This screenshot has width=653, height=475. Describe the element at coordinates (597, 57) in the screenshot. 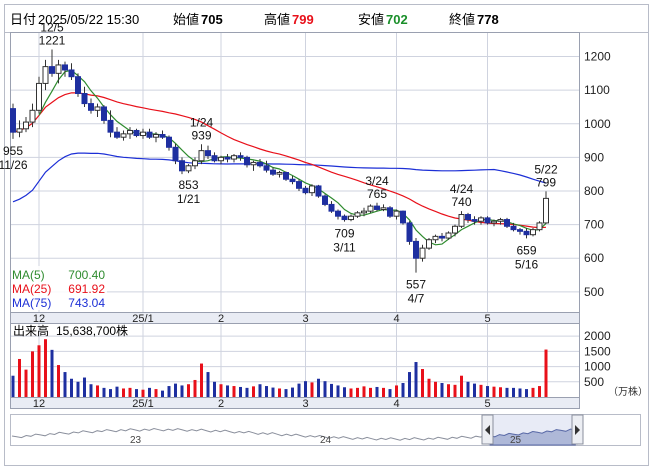

I see `price-y-tick-label: 1200` at that location.